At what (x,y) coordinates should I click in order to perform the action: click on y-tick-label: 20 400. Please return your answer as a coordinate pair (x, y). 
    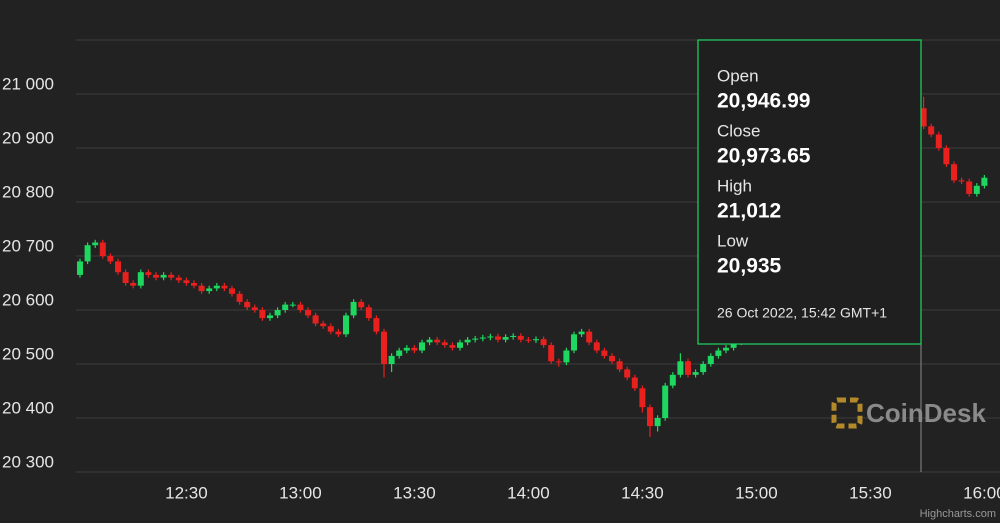
    Looking at the image, I should click on (28, 407).